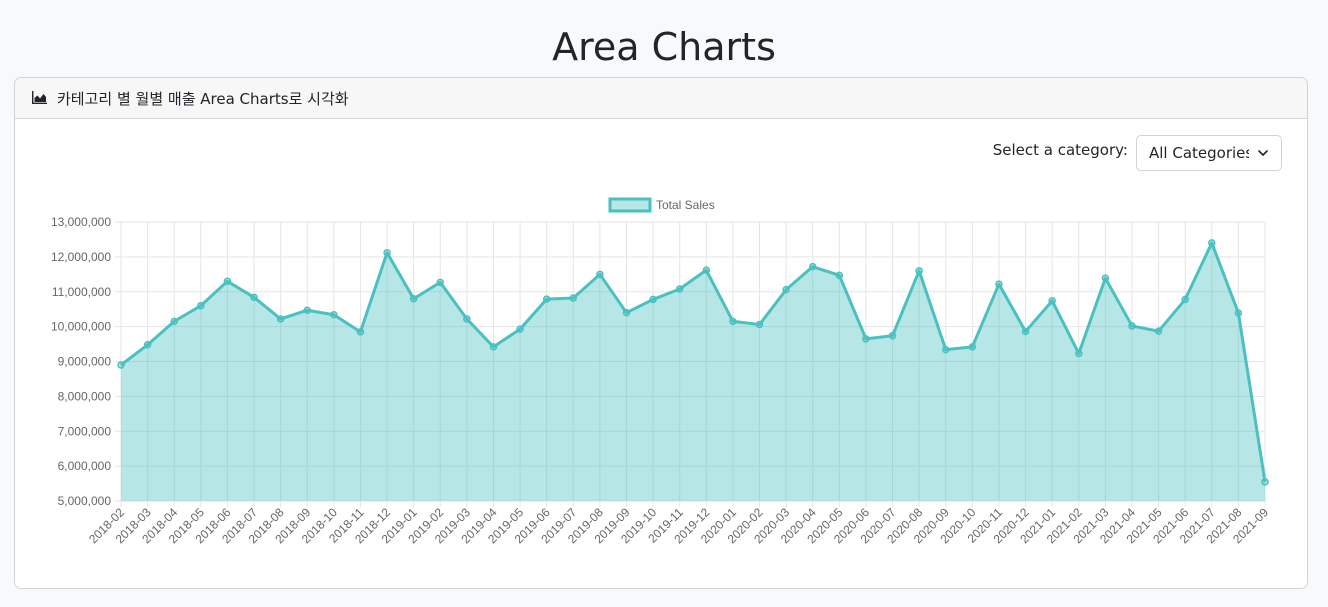  Describe the element at coordinates (203, 98) in the screenshot. I see `card-header-title: 카테고리 별 월별 매출 Area Charts로 시각화` at that location.